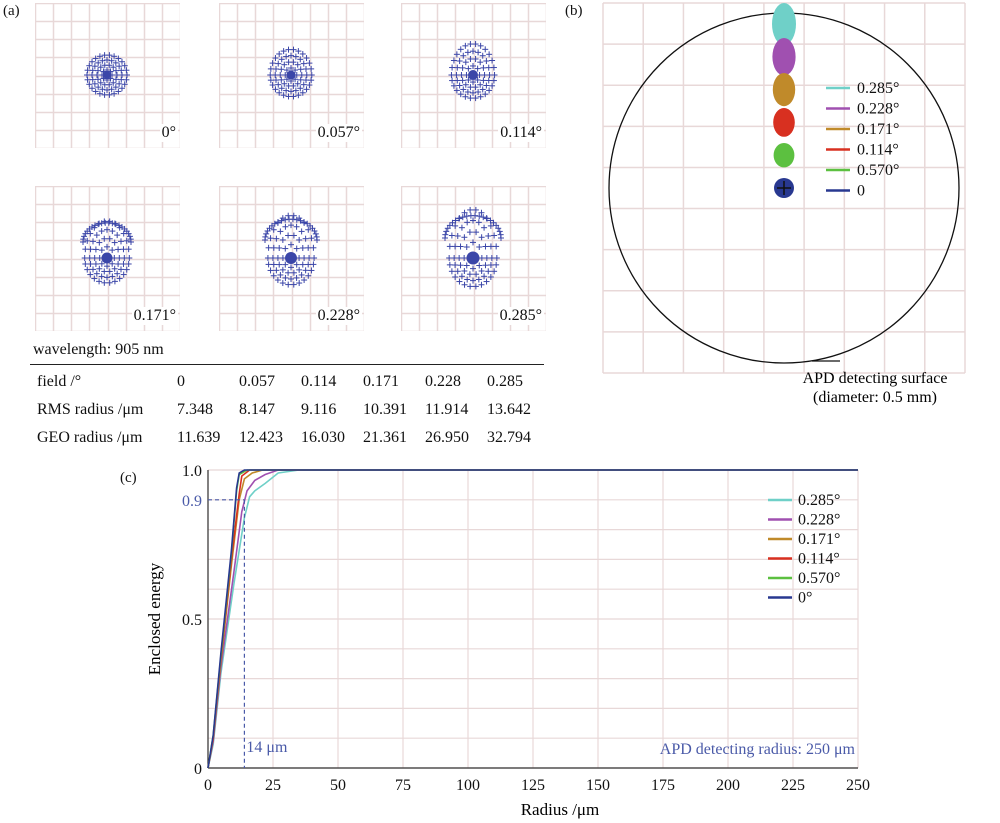 The image size is (1000, 823). Describe the element at coordinates (323, 437) in the screenshot. I see `table-cell: 16.030` at that location.